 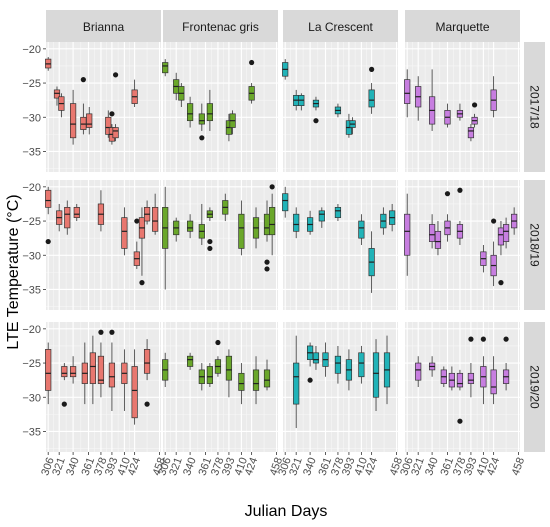 What do you see at coordinates (160, 466) in the screenshot?
I see `x-tick-label: 458` at bounding box center [160, 466].